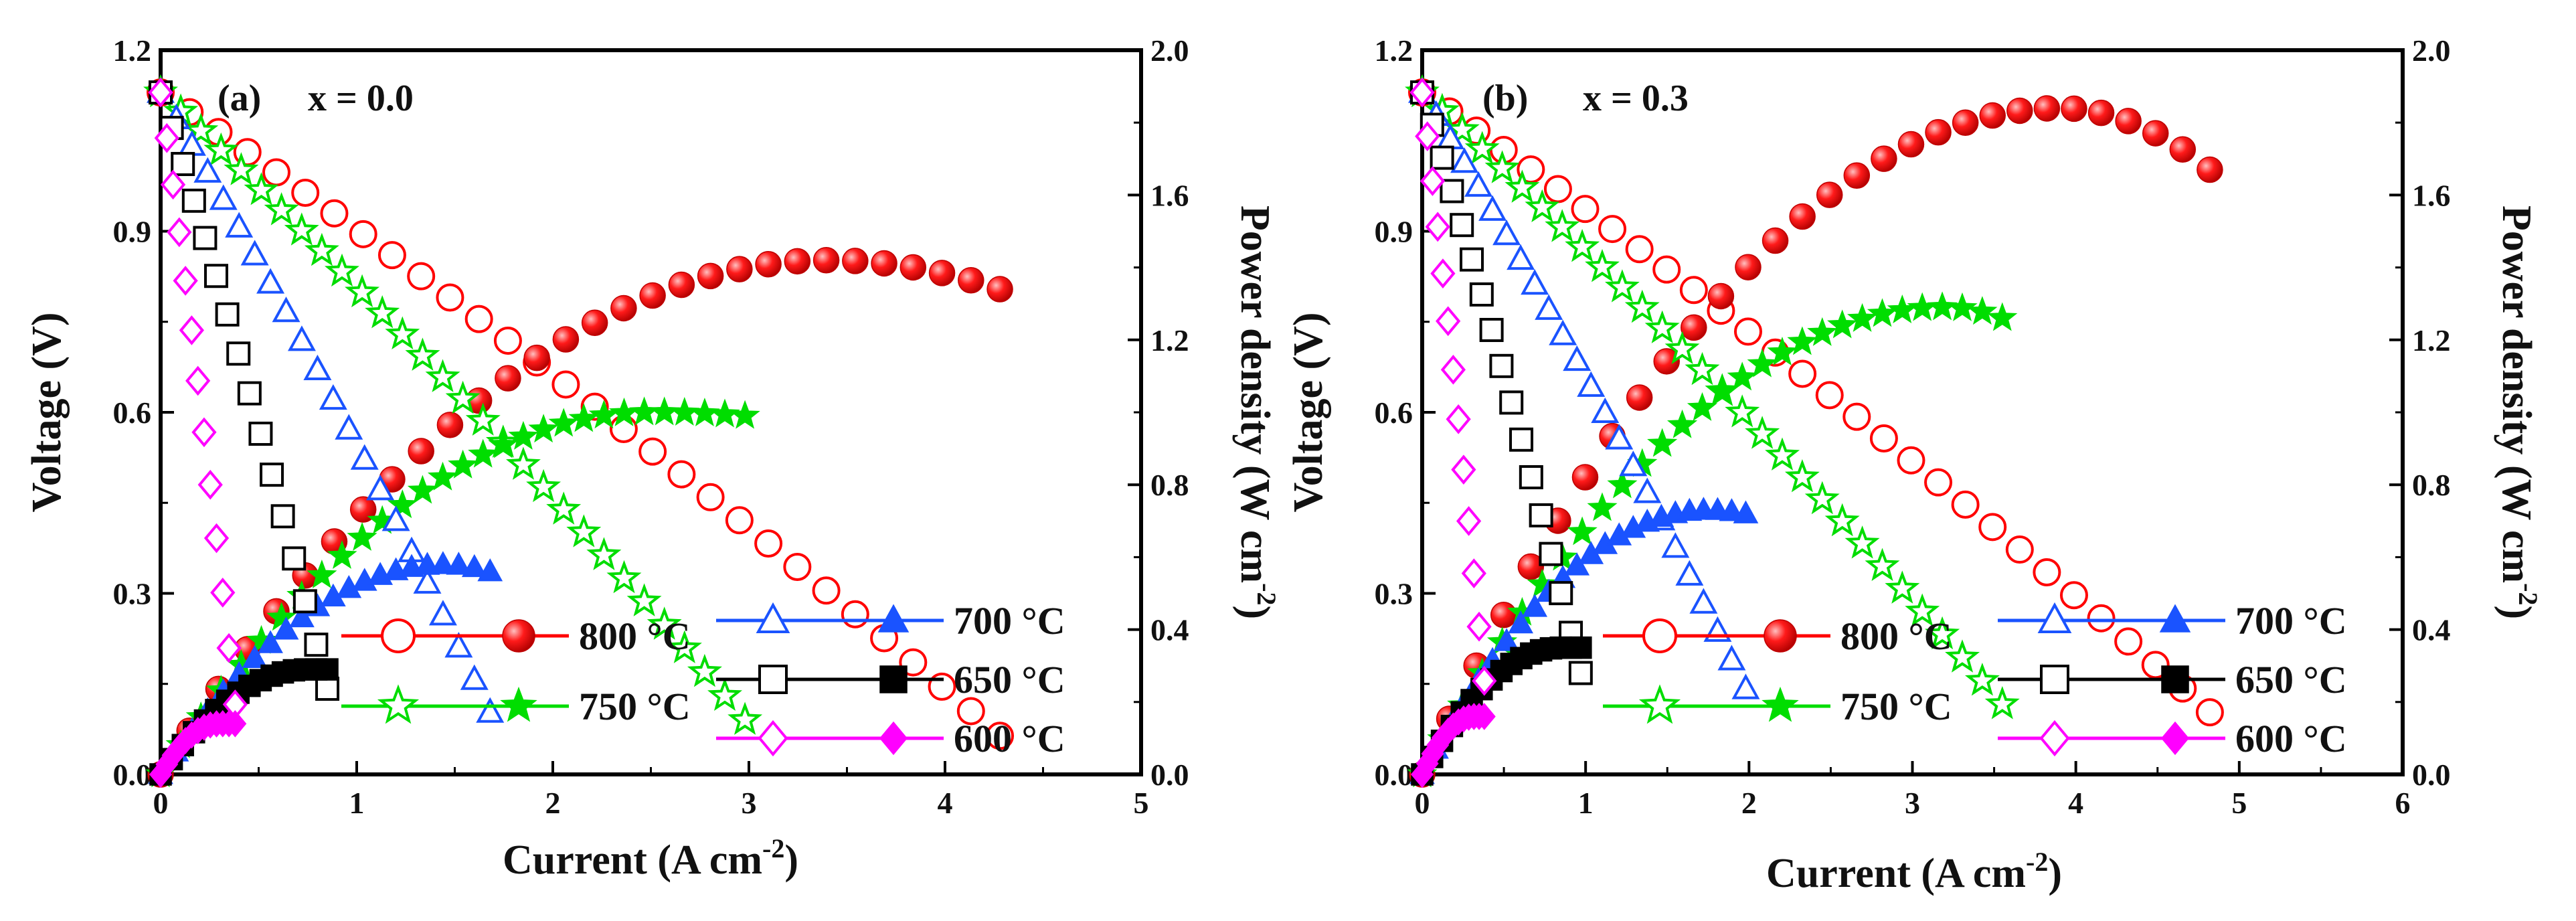  I want to click on x-tick-label: 6, so click(2403, 803).